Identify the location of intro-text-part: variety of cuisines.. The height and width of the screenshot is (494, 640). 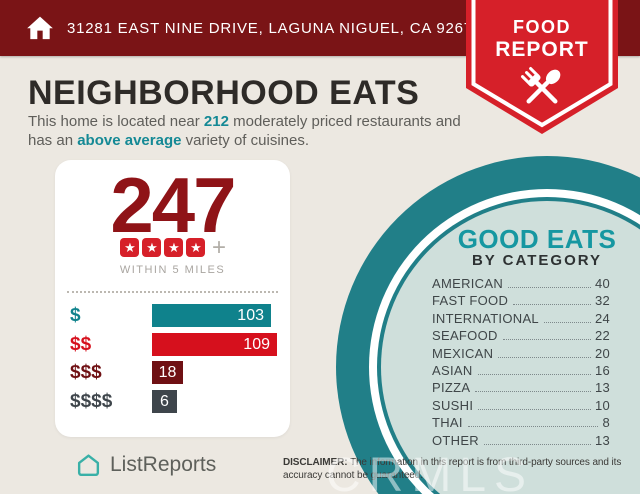
(245, 140).